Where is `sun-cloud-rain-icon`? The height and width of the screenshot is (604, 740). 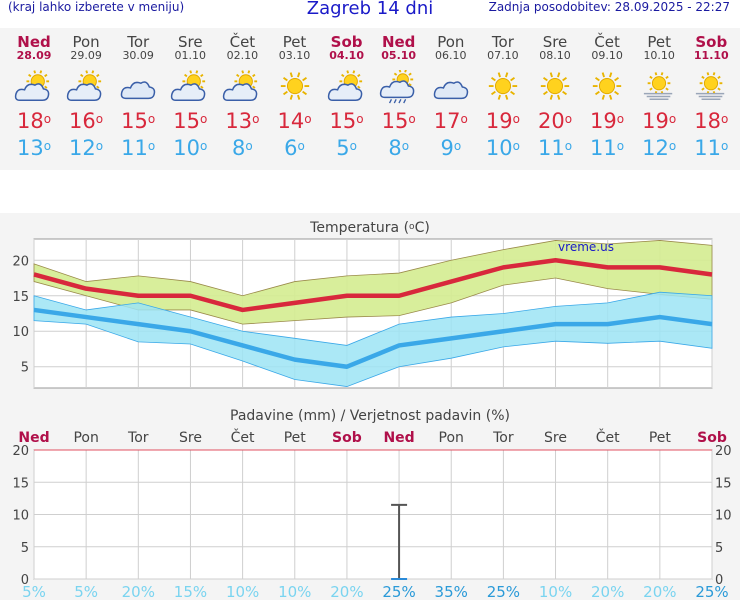
sun-cloud-rain-icon is located at coordinates (397, 87).